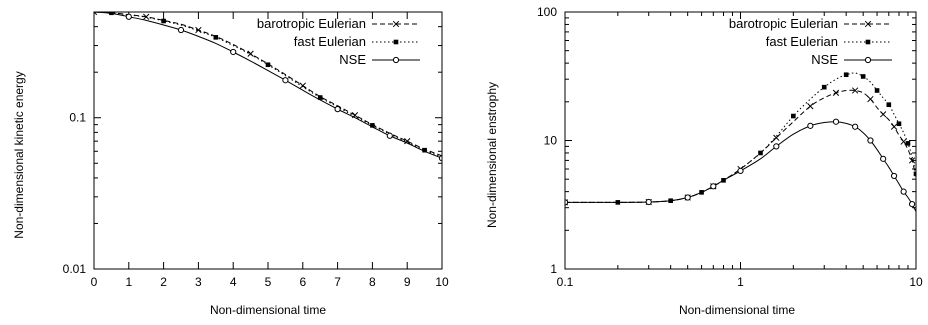 This screenshot has width=928, height=325. Describe the element at coordinates (553, 269) in the screenshot. I see `enstrophy-y-tick-label: 1` at that location.